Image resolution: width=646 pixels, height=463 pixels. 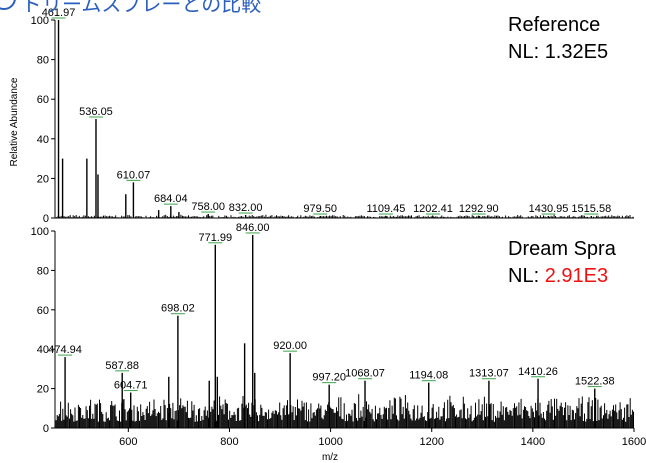 I want to click on dream-spray-x-tick-label: 800, so click(x=229, y=442).